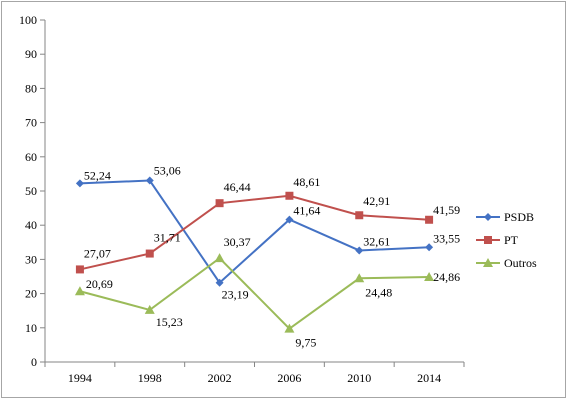 Image resolution: width=569 pixels, height=401 pixels. I want to click on y-tick-label: 70, so click(31, 123).